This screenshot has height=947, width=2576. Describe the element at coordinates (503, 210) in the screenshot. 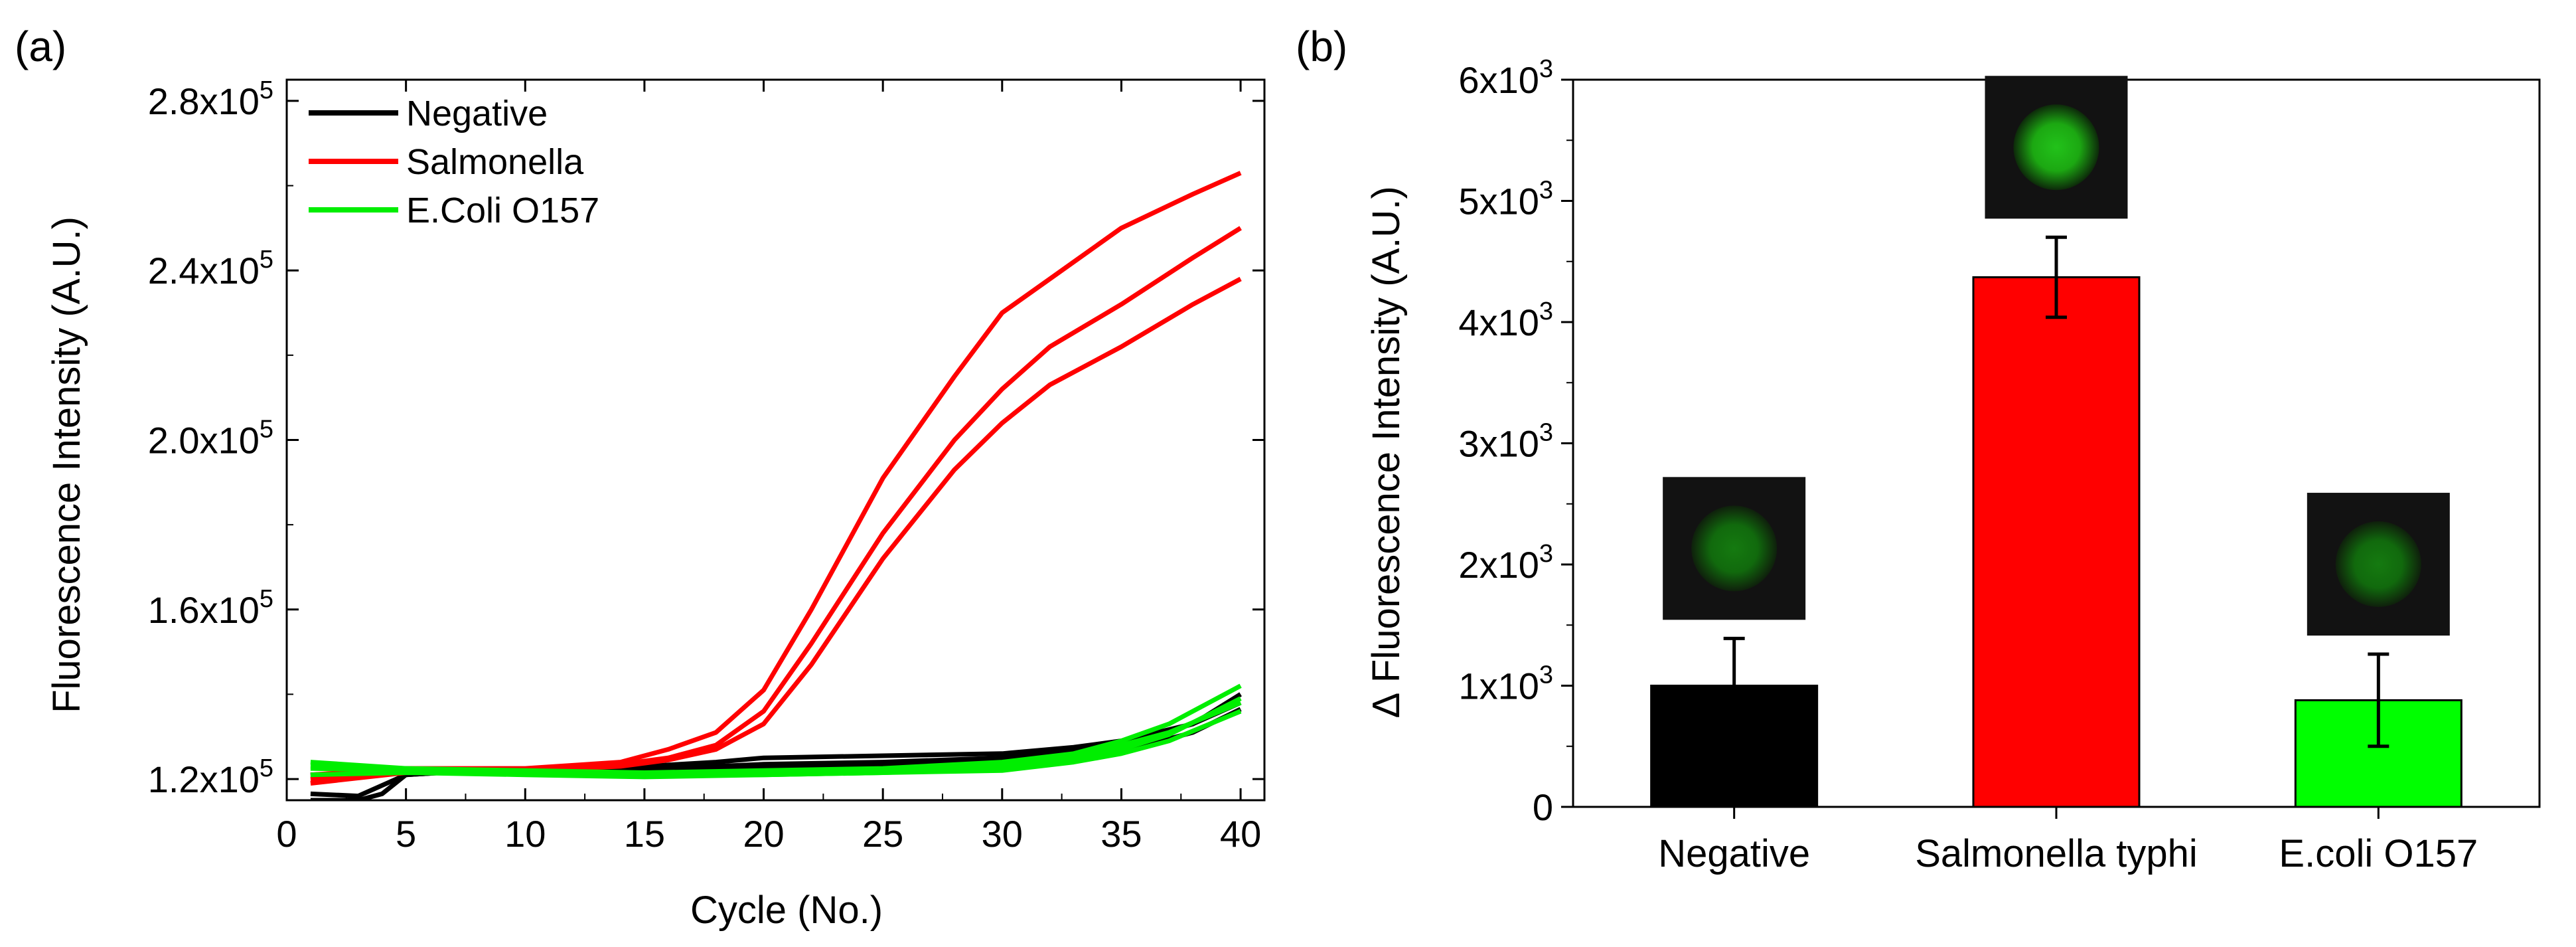

I see `legend-label: E.Coli O157` at that location.